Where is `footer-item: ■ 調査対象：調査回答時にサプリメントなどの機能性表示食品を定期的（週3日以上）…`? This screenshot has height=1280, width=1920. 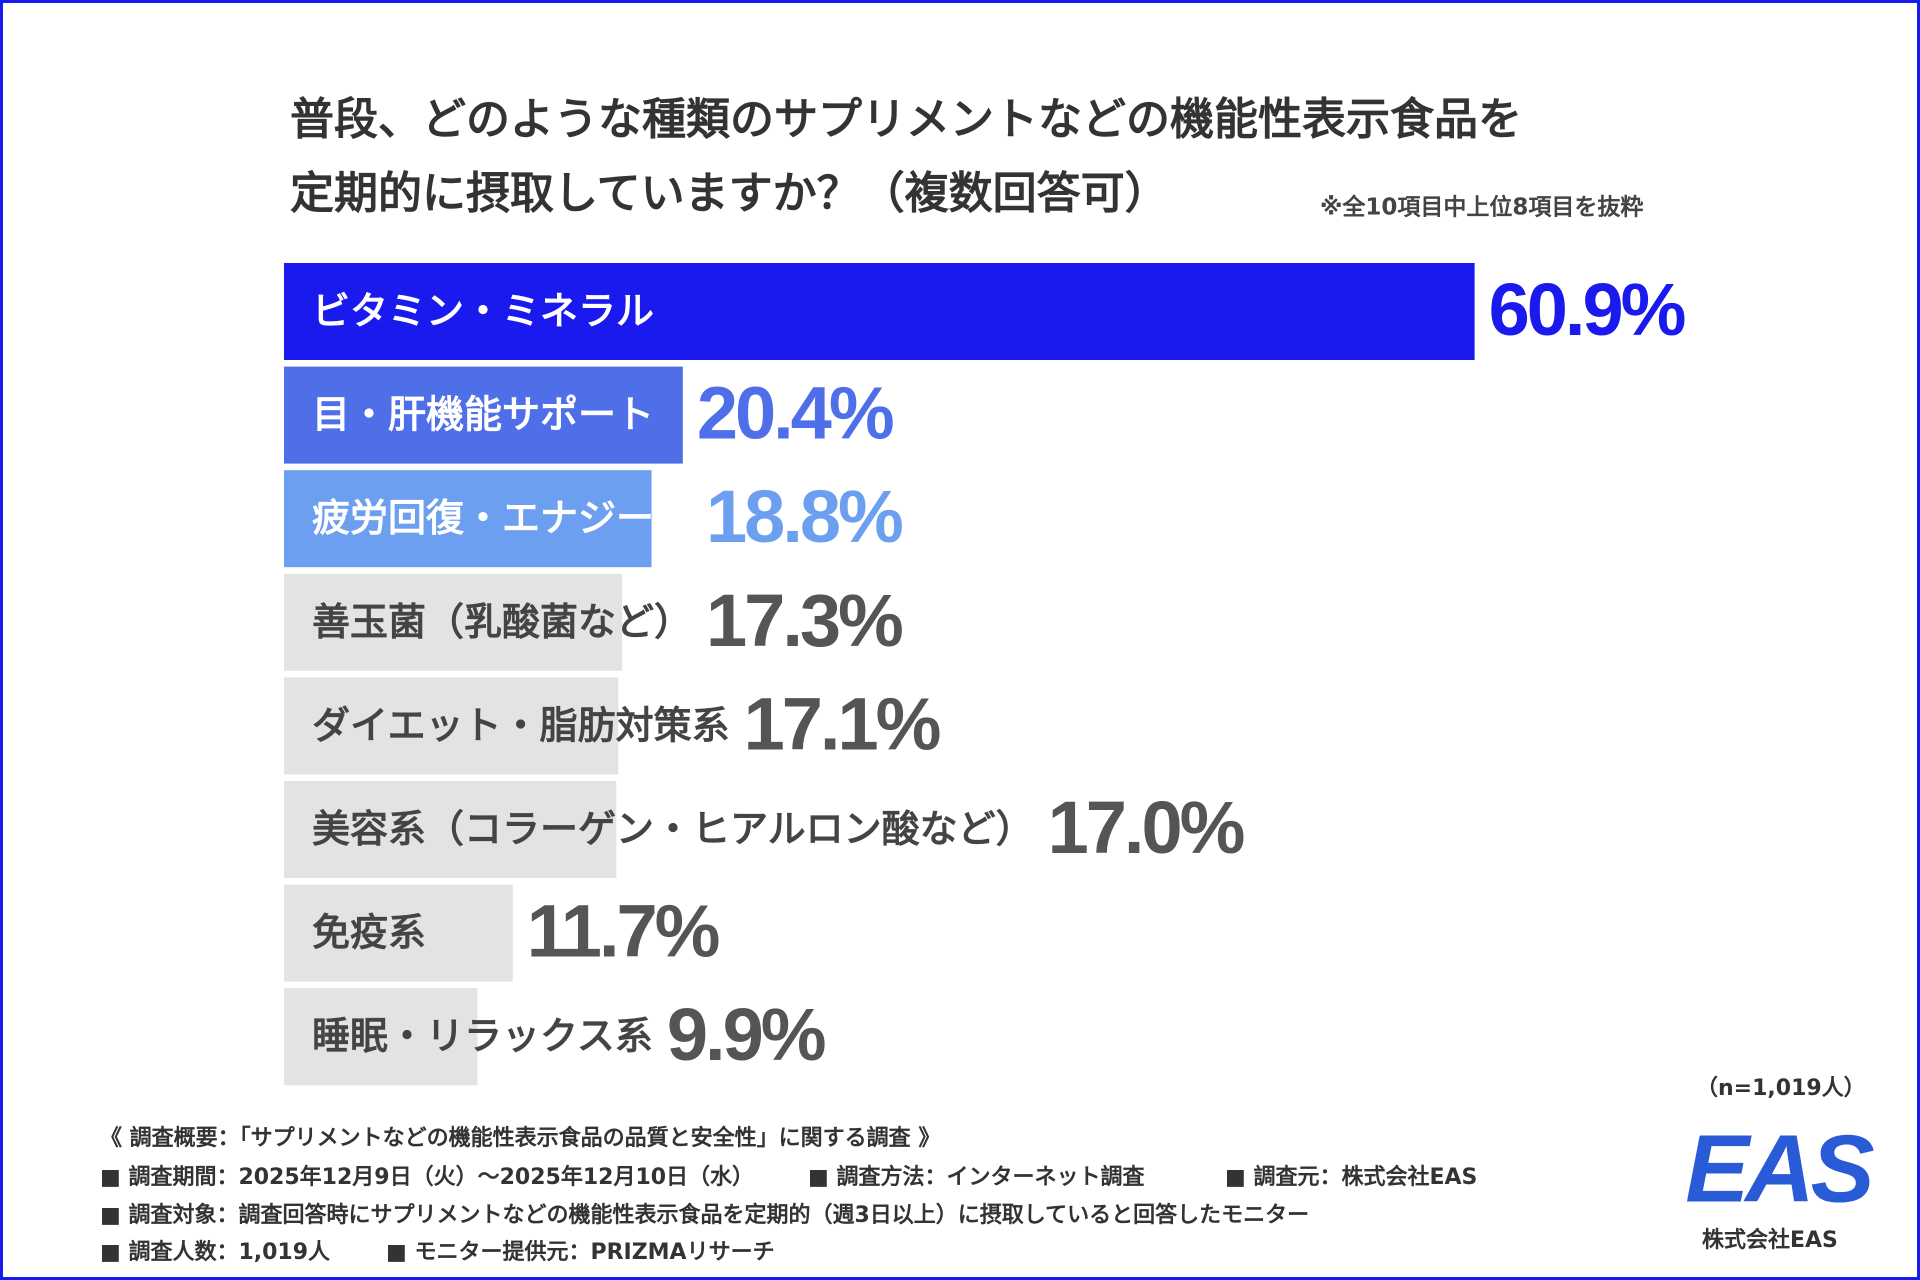 footer-item: ■ 調査対象：調査回答時にサプリメントなどの機能性表示食品を定期的（週3日以上）… is located at coordinates (704, 1215).